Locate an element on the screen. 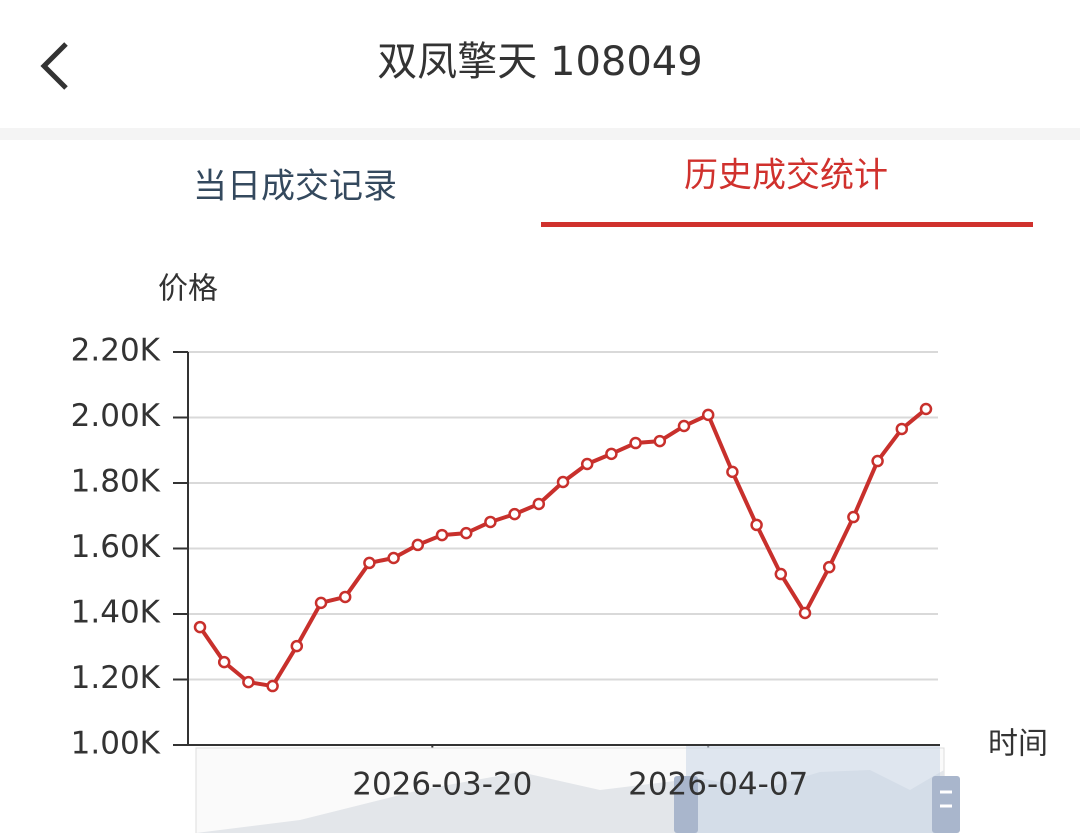 The image size is (1080, 833). tab-underline is located at coordinates (787, 224).